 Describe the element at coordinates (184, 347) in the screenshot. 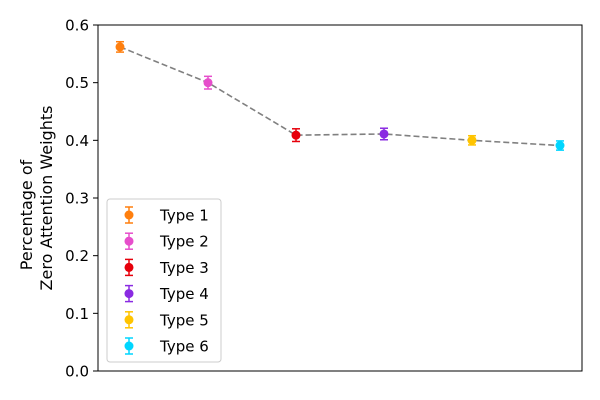

I see `legend-label: Type 6` at that location.